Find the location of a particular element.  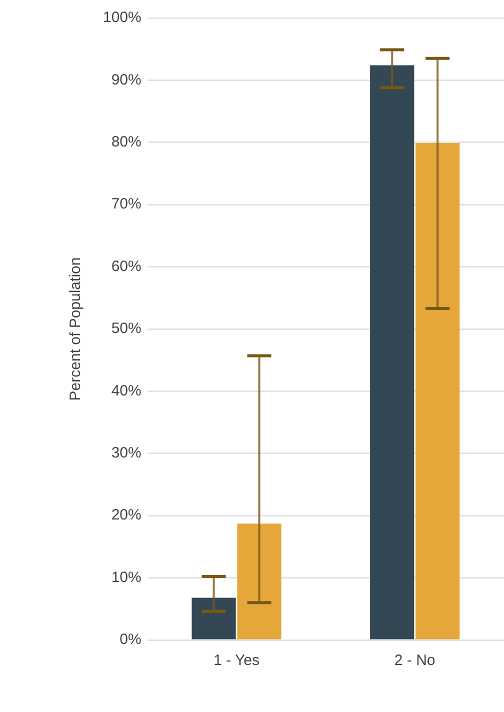

y-tick-label: 30% is located at coordinates (126, 453).